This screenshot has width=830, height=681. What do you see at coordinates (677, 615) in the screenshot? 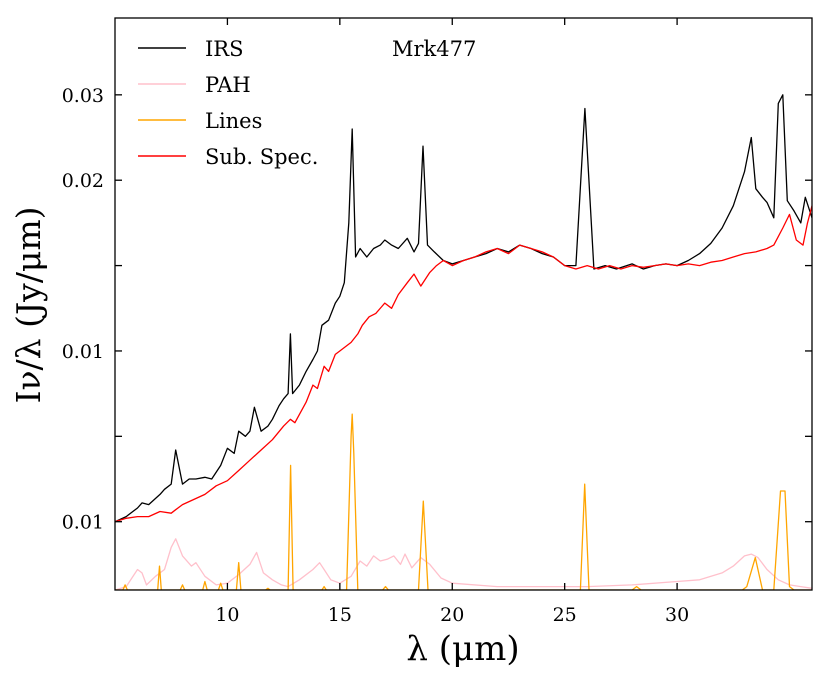
I see `x-tick-label: 30` at bounding box center [677, 615].